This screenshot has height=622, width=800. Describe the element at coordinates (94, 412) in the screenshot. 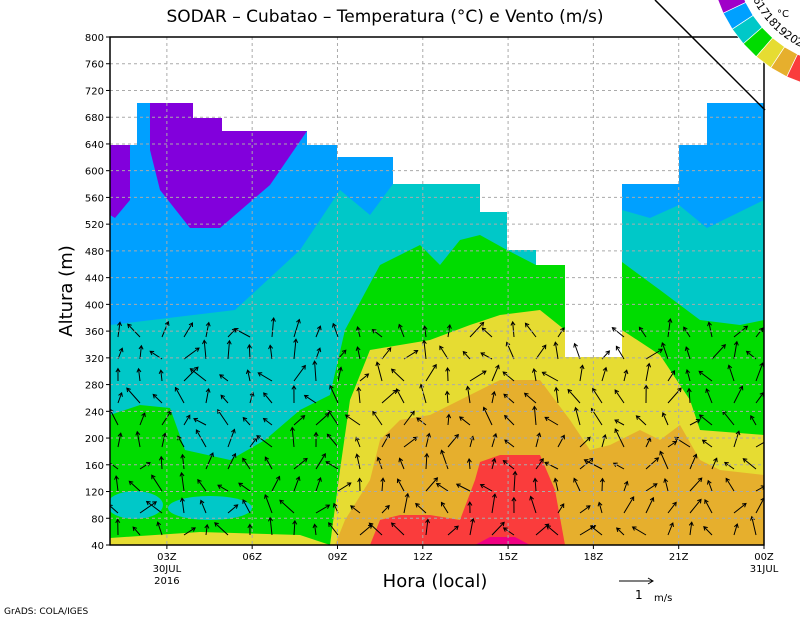

I see `y-tick-label: 240` at that location.